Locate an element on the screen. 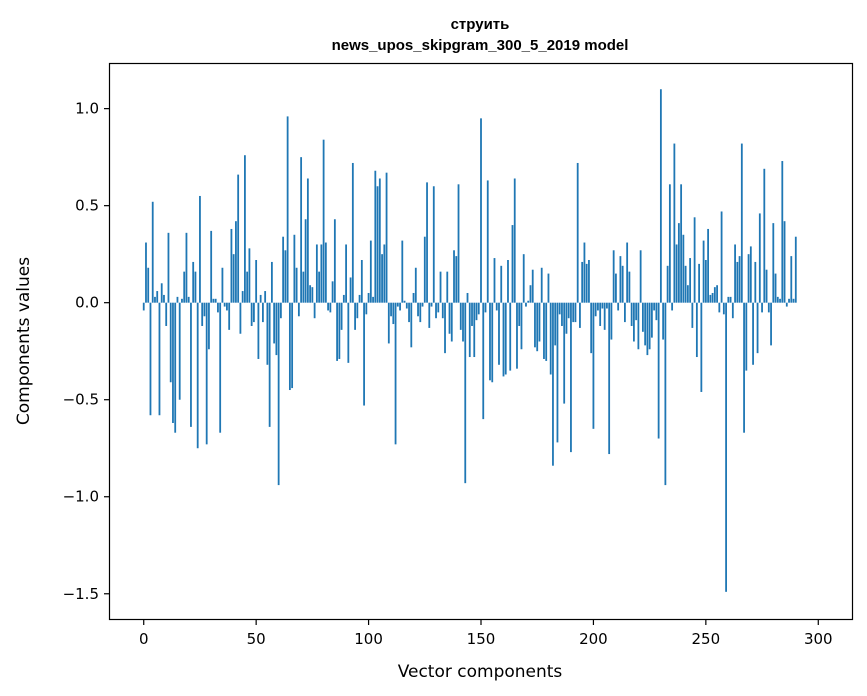  x-tick-label: 100 is located at coordinates (368, 639).